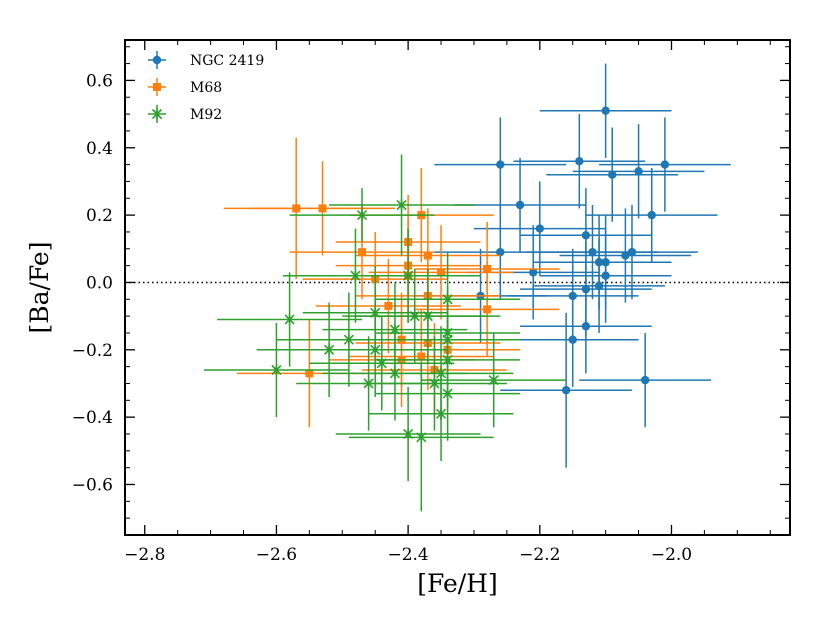 The height and width of the screenshot is (623, 830). I want to click on y-tick-label: 0.6, so click(99, 81).